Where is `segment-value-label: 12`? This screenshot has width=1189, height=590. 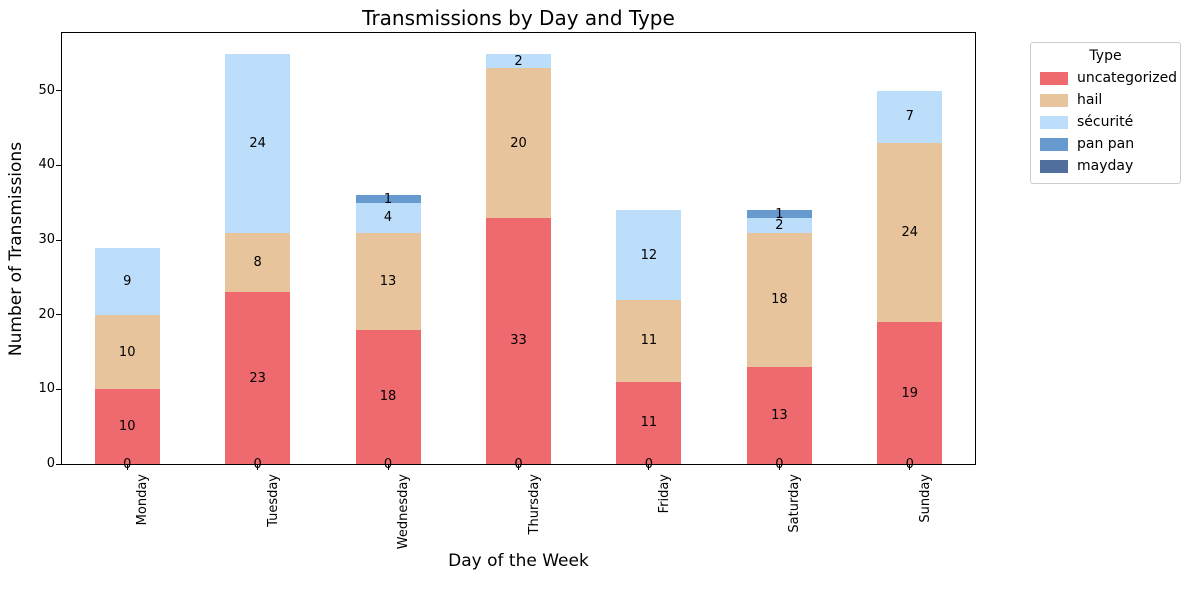 segment-value-label: 12 is located at coordinates (649, 255).